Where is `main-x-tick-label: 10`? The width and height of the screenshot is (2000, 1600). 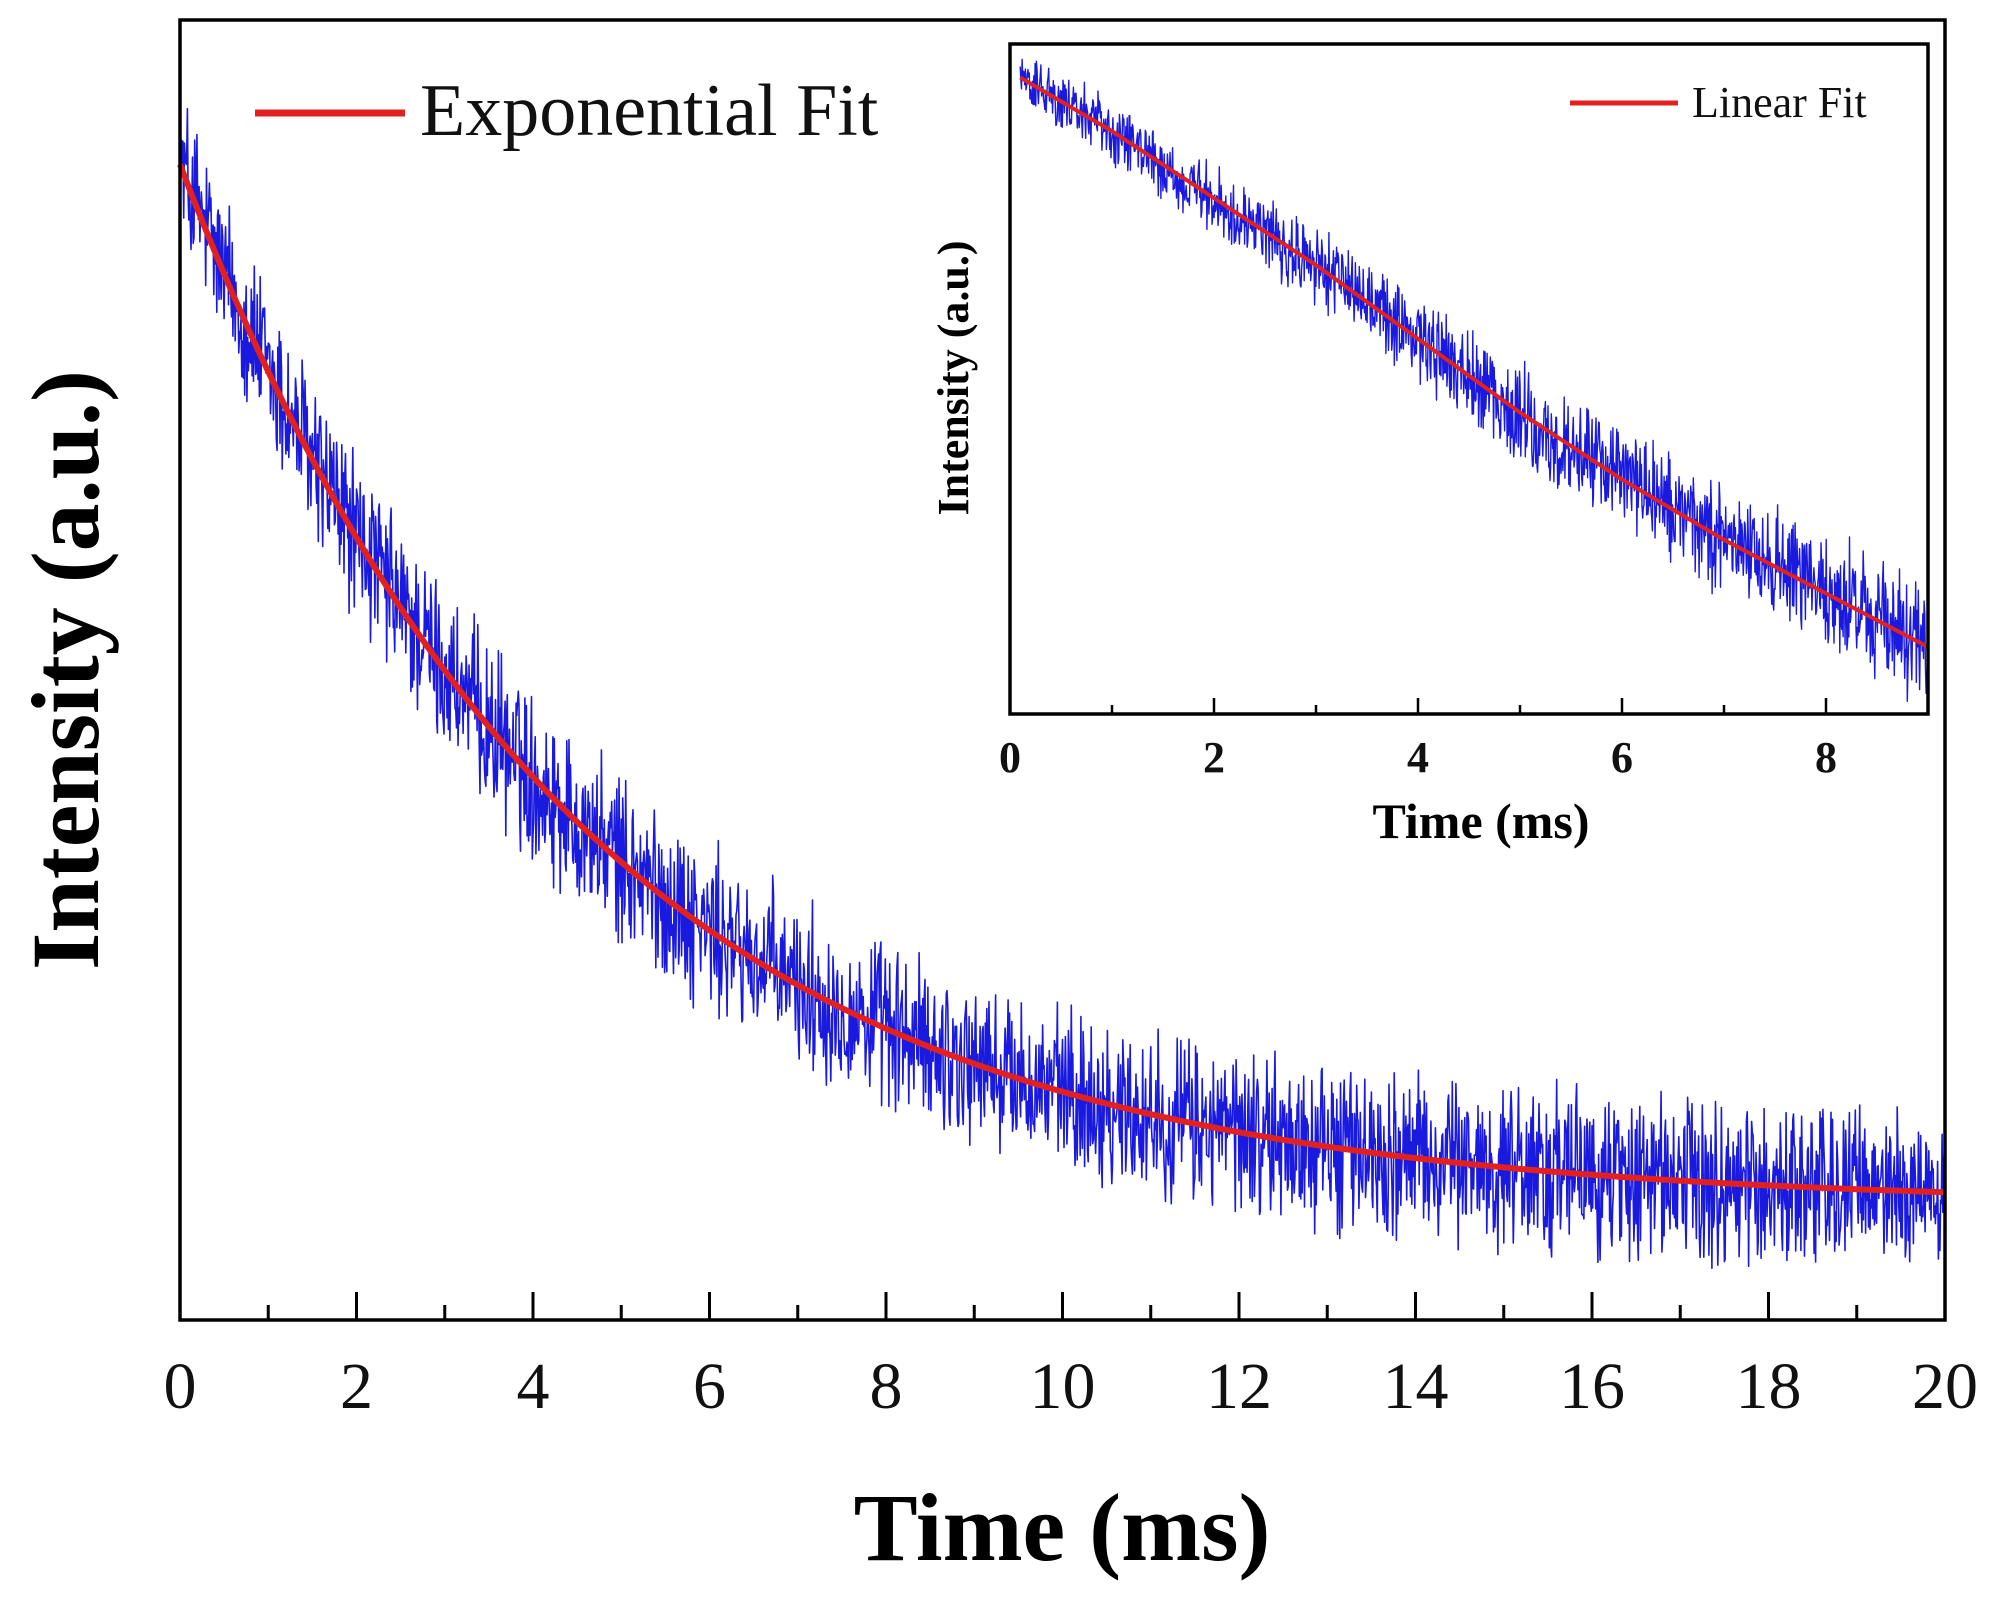 main-x-tick-label: 10 is located at coordinates (1063, 1386).